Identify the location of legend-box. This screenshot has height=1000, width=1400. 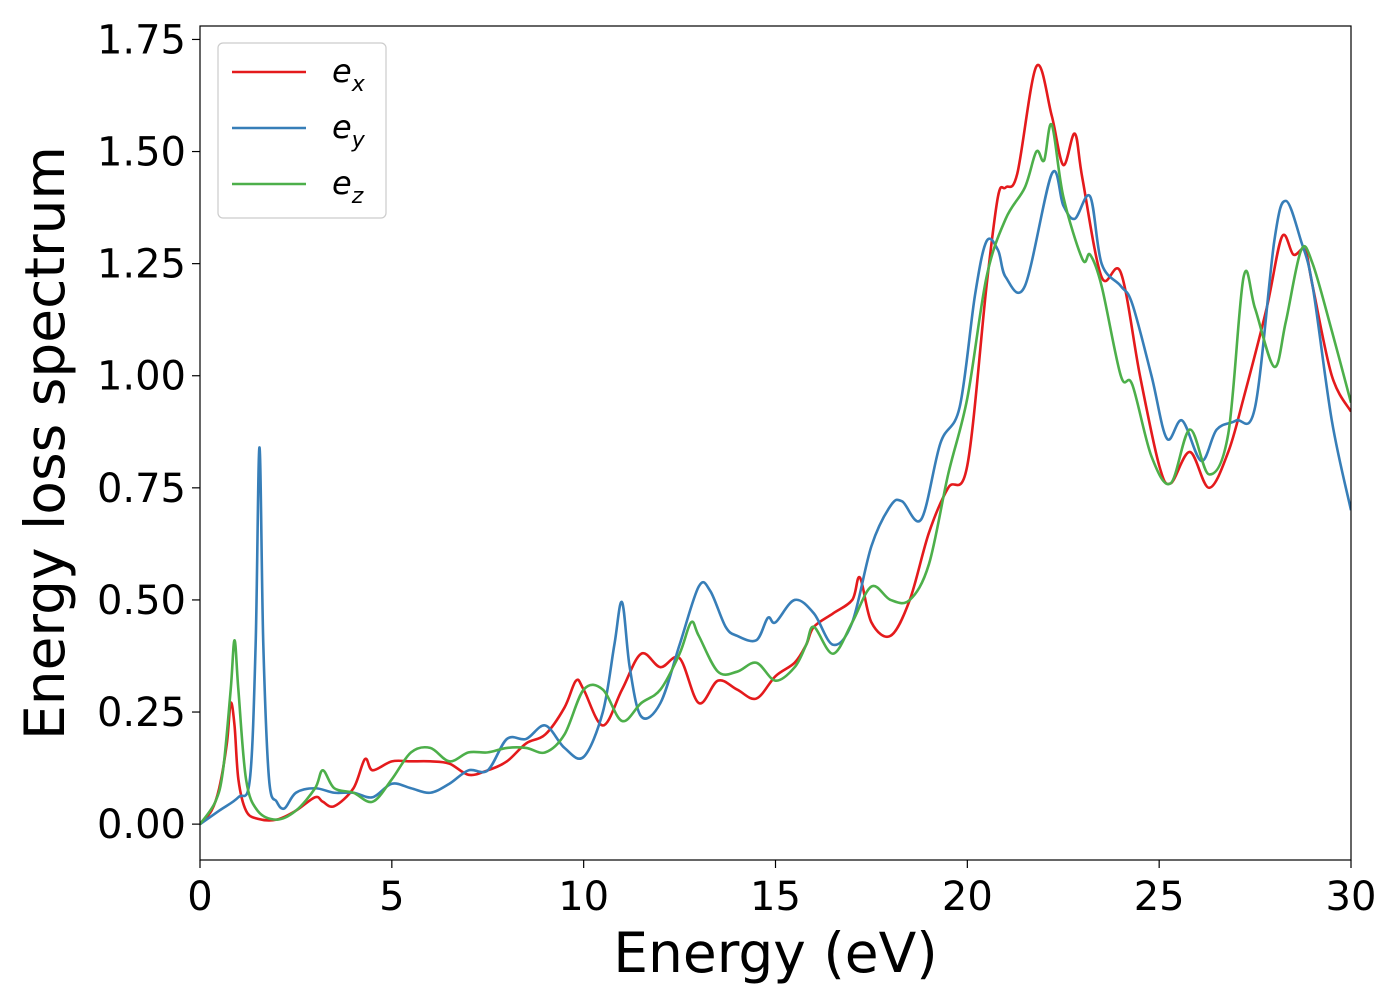
(302, 130).